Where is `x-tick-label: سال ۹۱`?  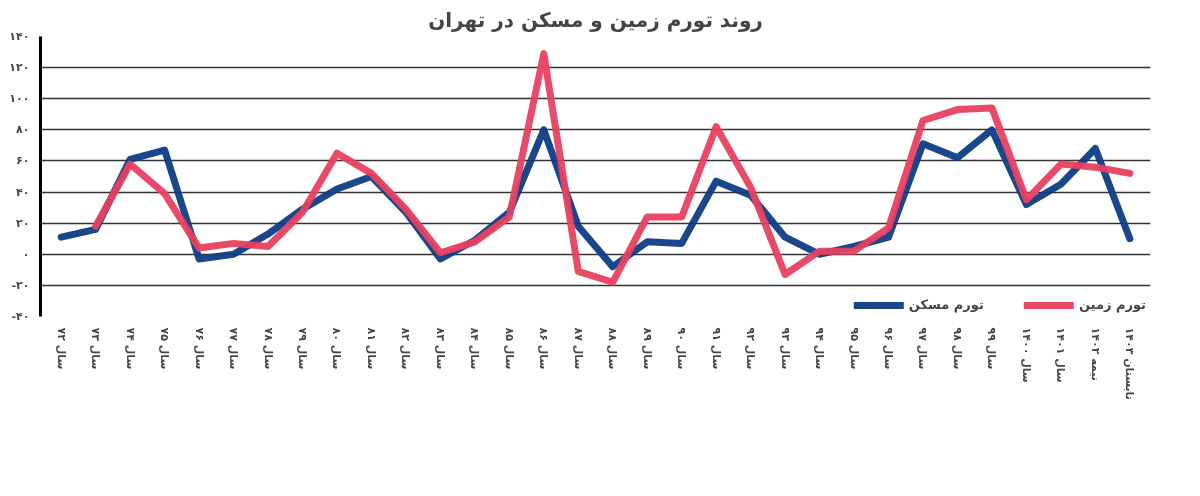 x-tick-label: سال ۹۱ is located at coordinates (716, 348).